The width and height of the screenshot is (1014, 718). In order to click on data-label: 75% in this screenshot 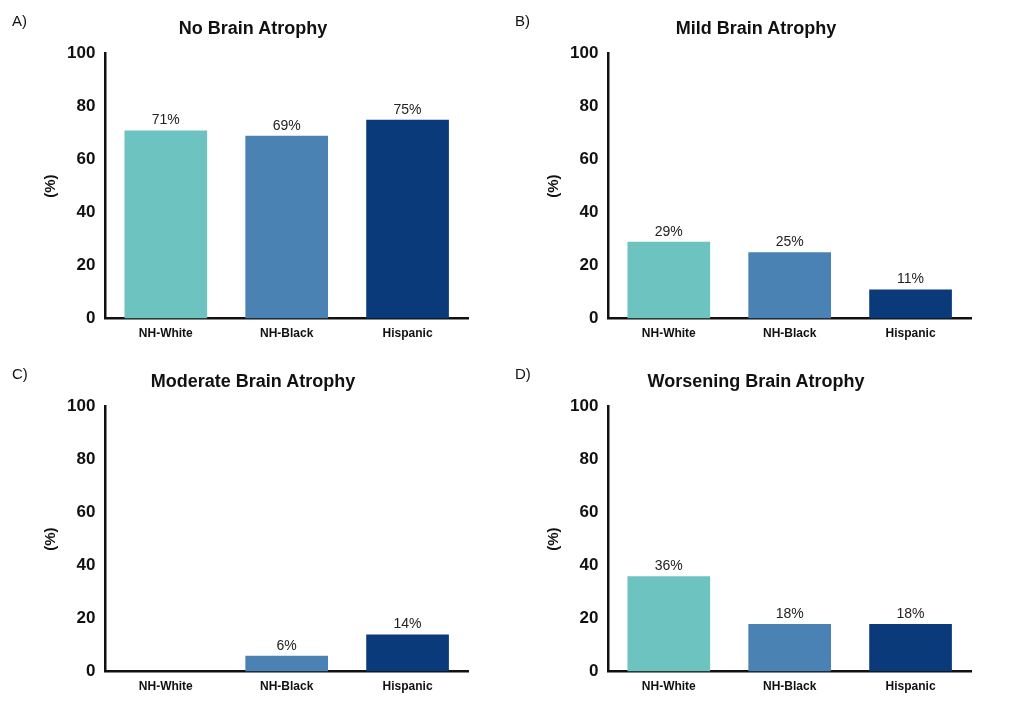, I will do `click(407, 108)`.